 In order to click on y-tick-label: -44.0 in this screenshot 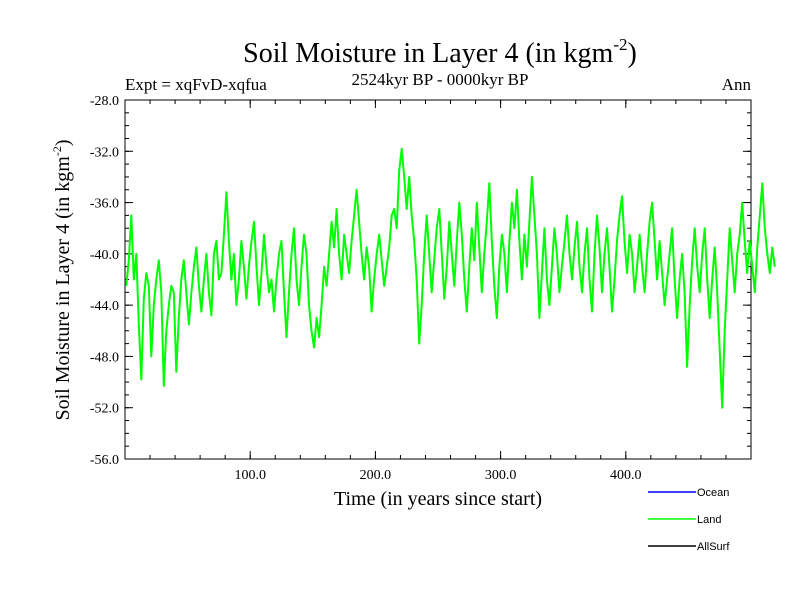, I will do `click(104, 306)`.